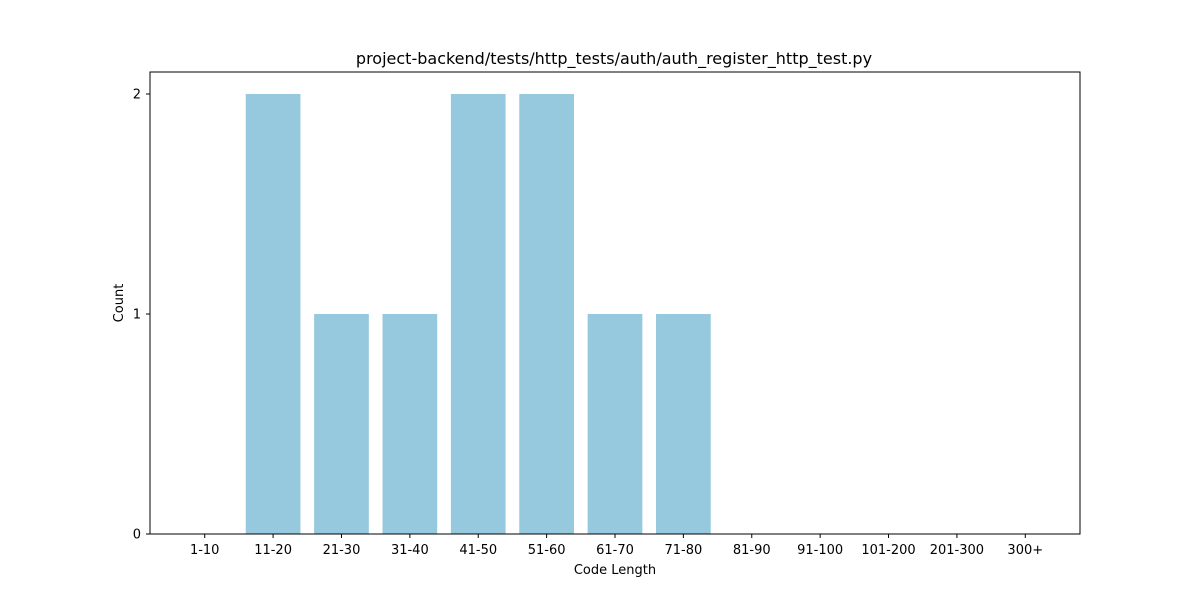  What do you see at coordinates (205, 550) in the screenshot?
I see `x-tick-label: 1-10` at bounding box center [205, 550].